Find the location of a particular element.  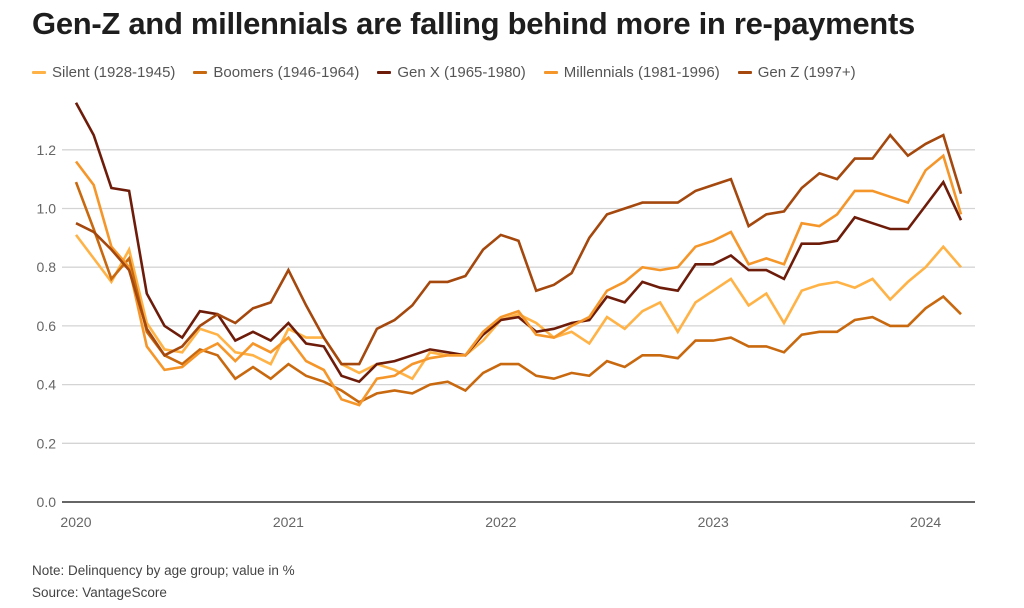

legend-swatch-gen-x is located at coordinates (384, 72).